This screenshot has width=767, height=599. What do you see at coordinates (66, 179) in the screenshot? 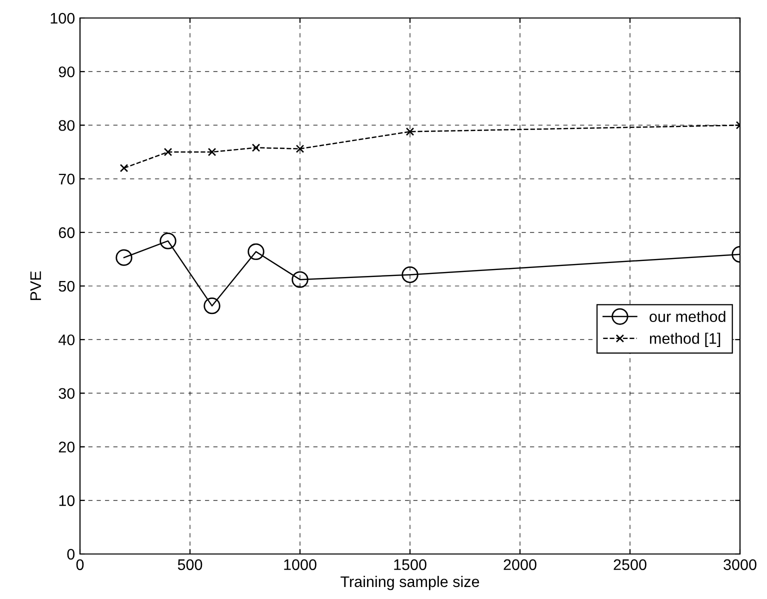
I see `y-tick-label: 70` at bounding box center [66, 179].